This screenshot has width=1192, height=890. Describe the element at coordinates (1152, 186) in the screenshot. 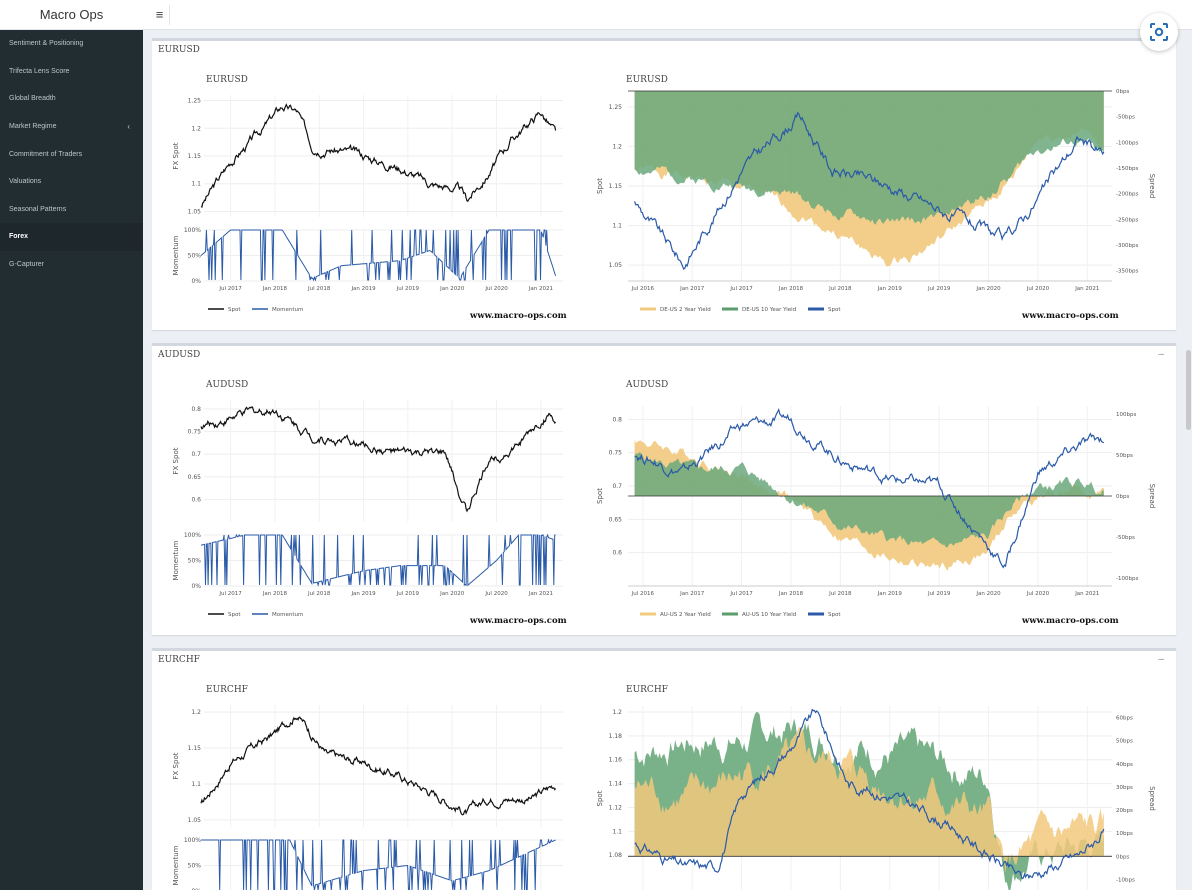

I see `y2-axis-label: Spread` at that location.